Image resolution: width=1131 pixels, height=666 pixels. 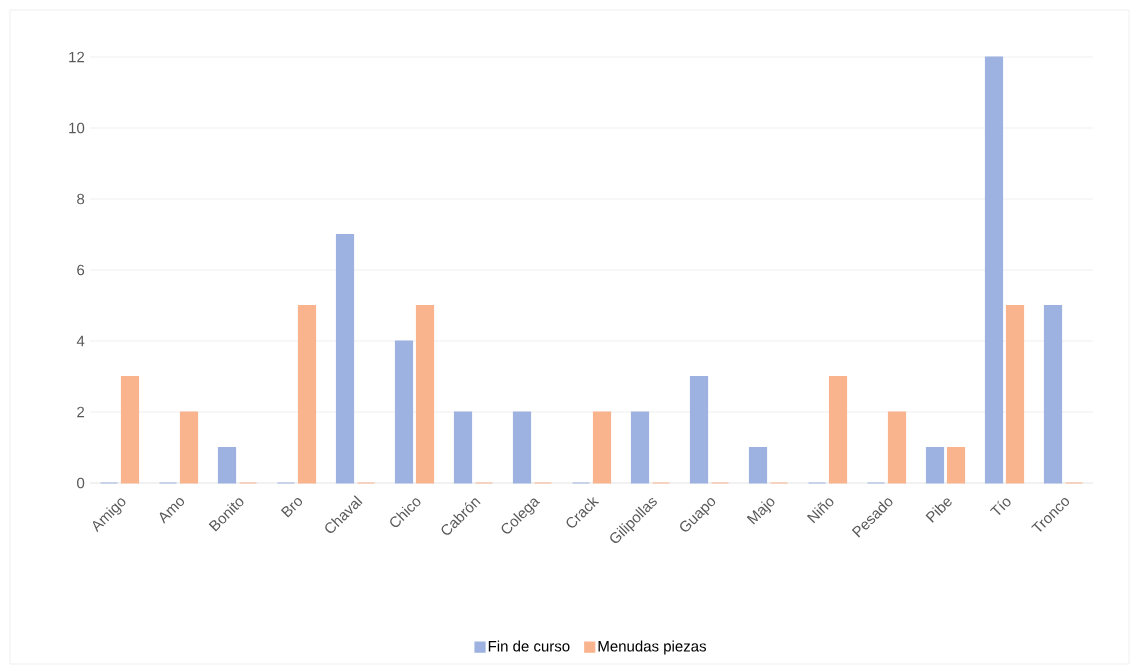 What do you see at coordinates (291, 507) in the screenshot?
I see `x-tick-label: Bro` at bounding box center [291, 507].